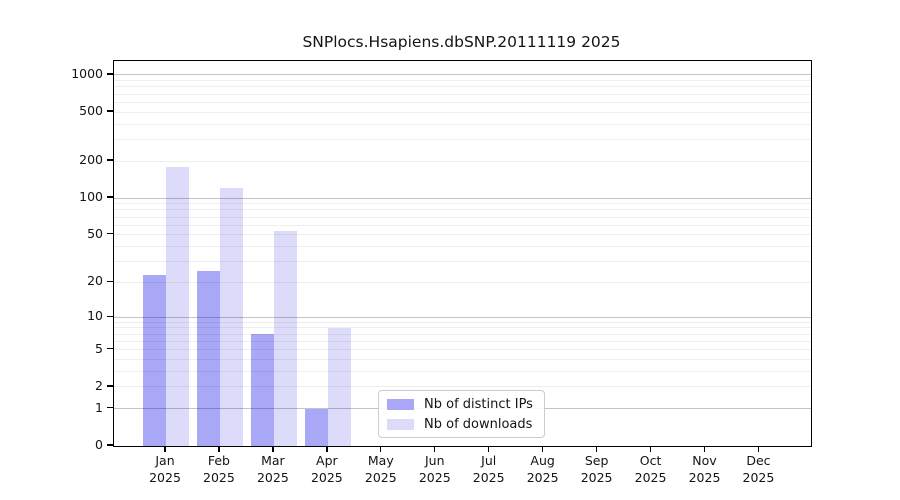  I want to click on x-tick-jul, so click(489, 449).